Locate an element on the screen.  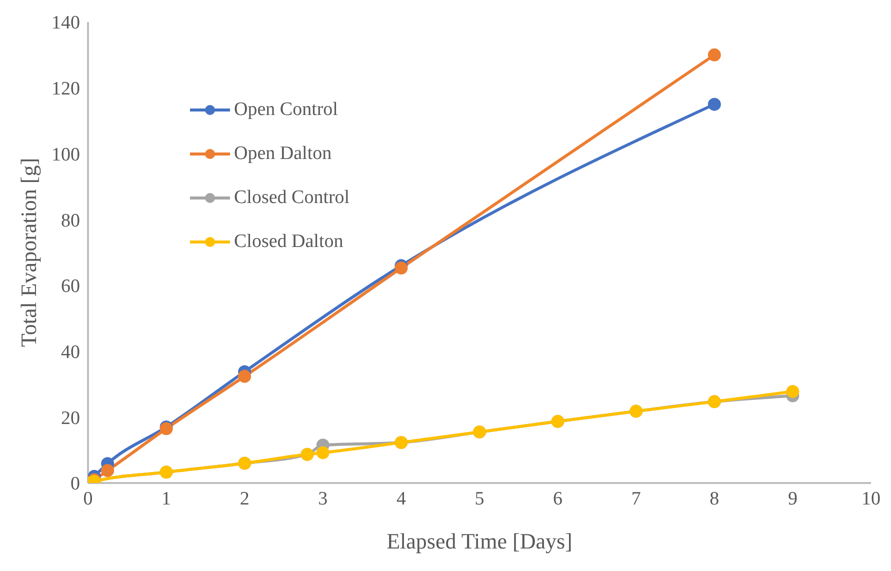
x-tick-label: 2 is located at coordinates (245, 499).